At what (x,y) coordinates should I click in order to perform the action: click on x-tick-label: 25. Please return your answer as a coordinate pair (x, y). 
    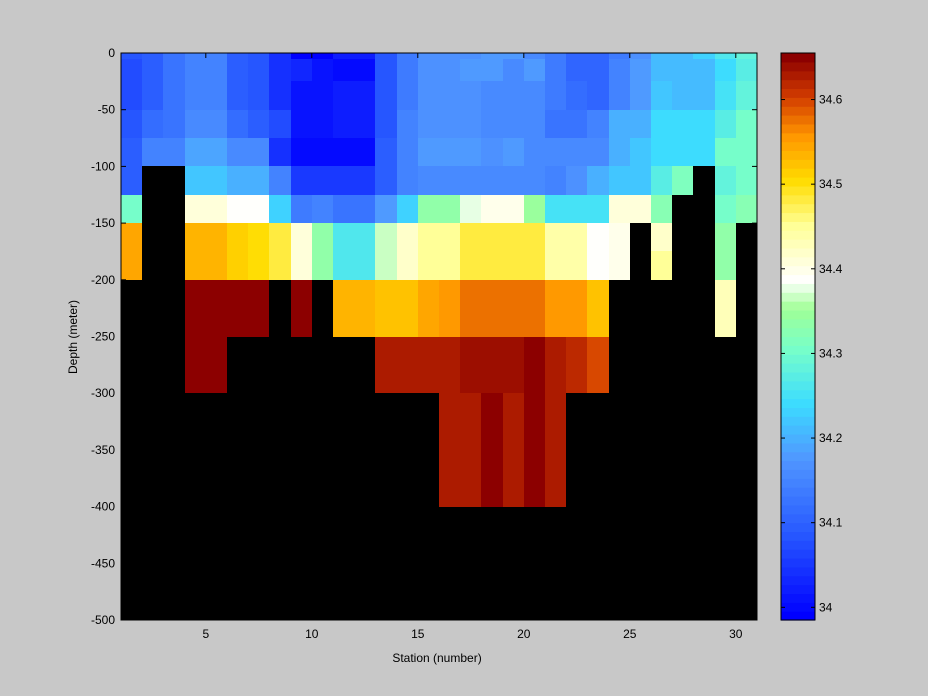
    Looking at the image, I should click on (630, 634).